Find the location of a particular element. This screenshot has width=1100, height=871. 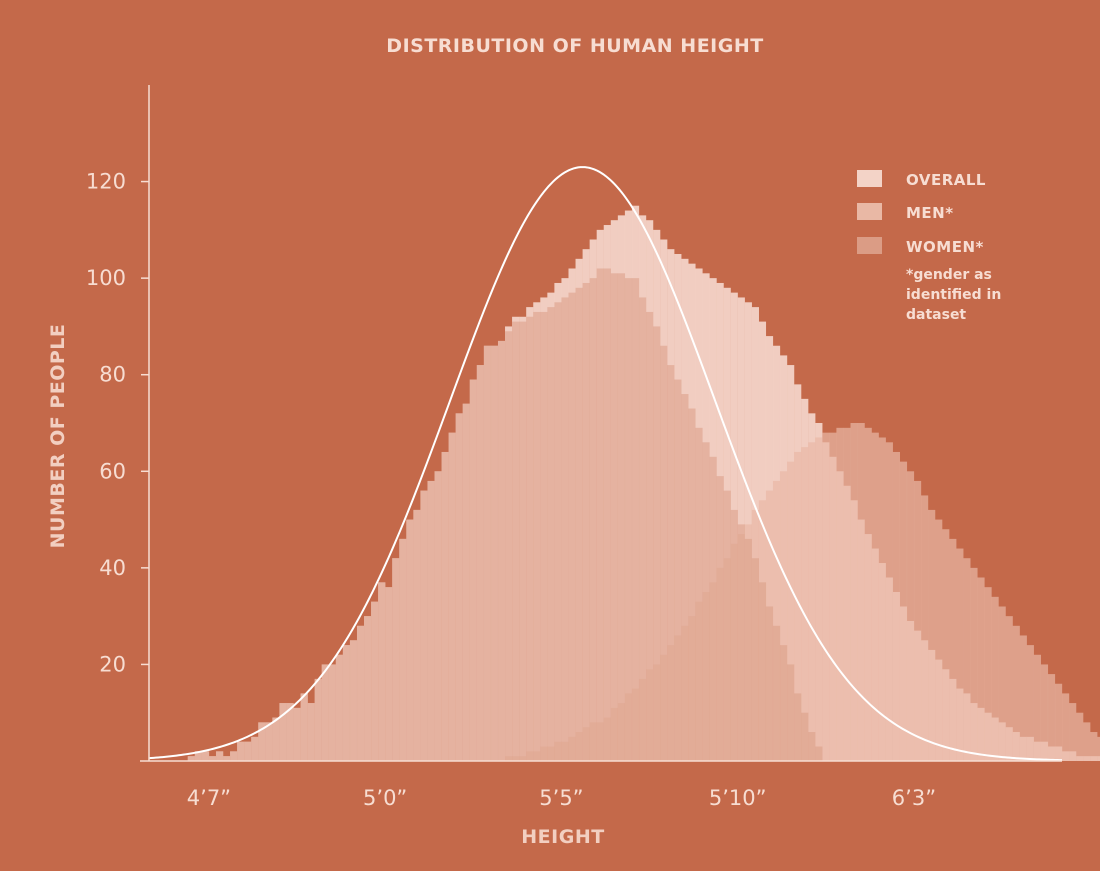

legend-note-line-1: *gender as is located at coordinates (949, 275).